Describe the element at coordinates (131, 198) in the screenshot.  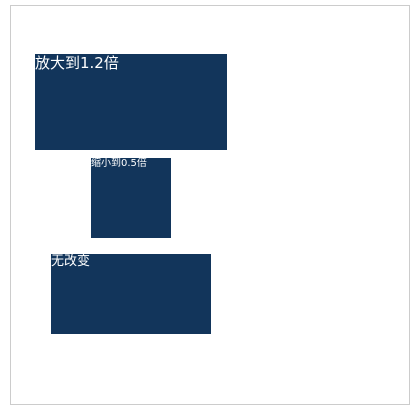
I see `scaled-down-box: 缩小到0.5倍` at that location.